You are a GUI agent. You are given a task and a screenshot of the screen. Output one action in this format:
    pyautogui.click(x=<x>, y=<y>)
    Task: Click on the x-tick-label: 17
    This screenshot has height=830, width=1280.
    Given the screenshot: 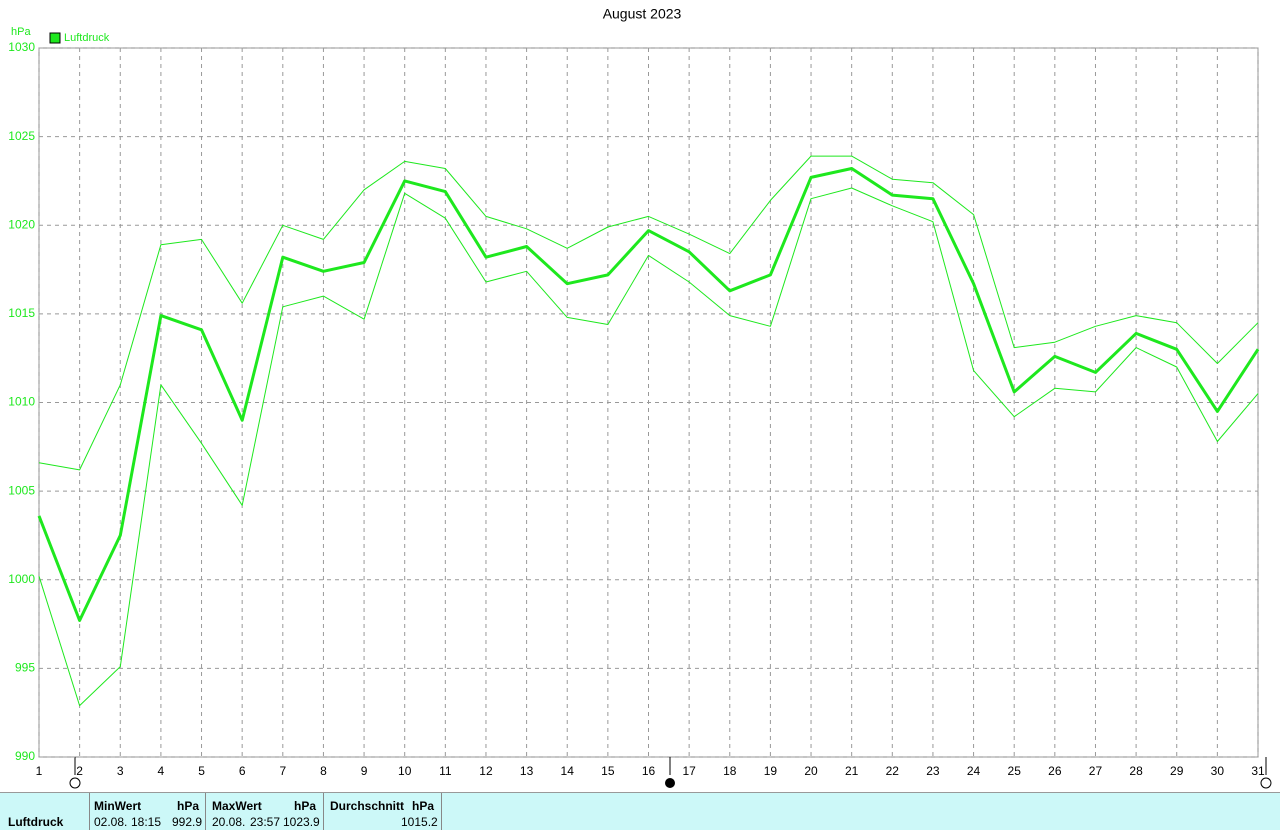 What is the action you would take?
    pyautogui.click(x=689, y=771)
    